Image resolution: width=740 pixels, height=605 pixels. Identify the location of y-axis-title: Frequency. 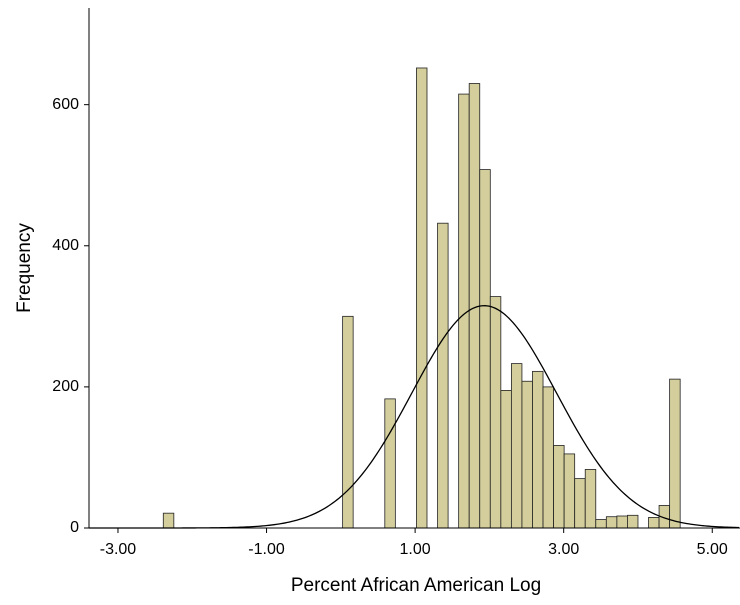
(24, 268).